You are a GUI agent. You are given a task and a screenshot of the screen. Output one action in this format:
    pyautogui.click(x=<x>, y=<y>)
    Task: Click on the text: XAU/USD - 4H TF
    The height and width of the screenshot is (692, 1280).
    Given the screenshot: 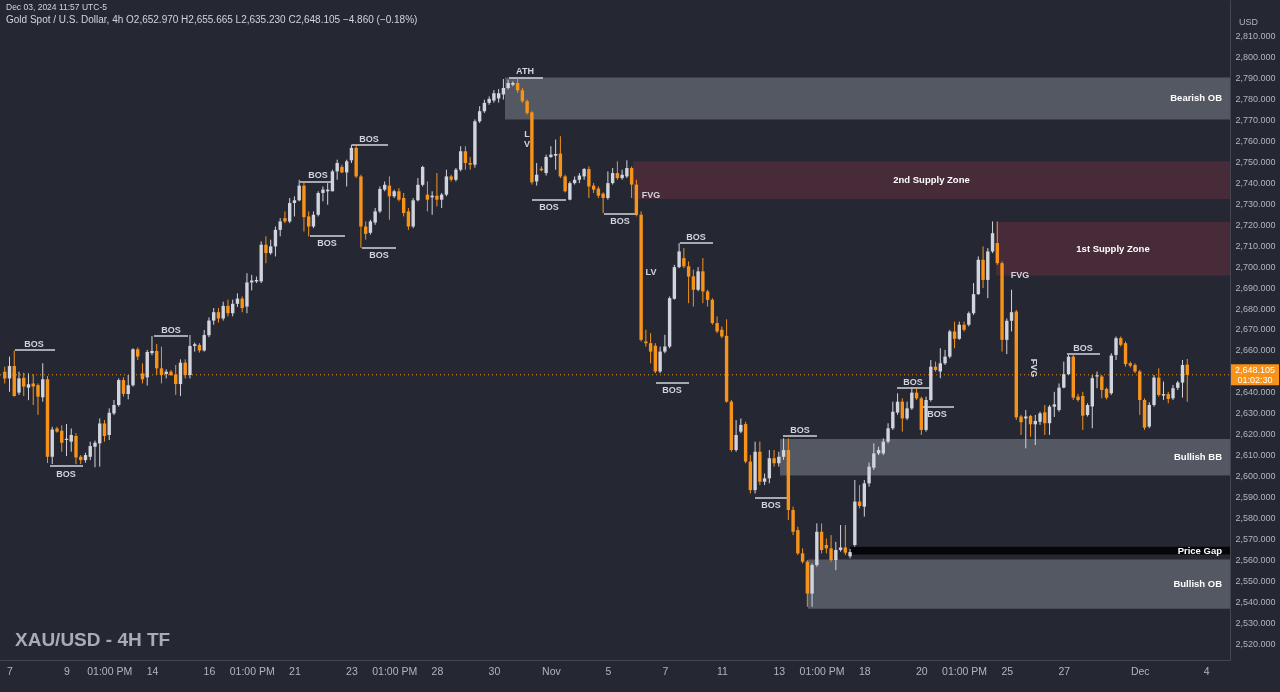 What is the action you would take?
    pyautogui.click(x=93, y=639)
    